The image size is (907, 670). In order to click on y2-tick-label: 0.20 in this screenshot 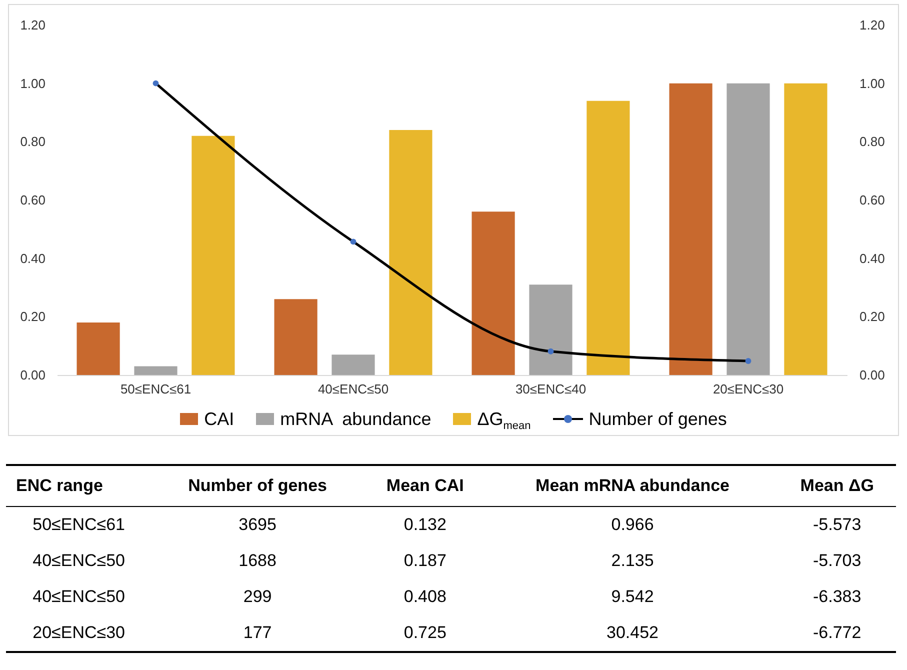, I will do `click(872, 316)`.